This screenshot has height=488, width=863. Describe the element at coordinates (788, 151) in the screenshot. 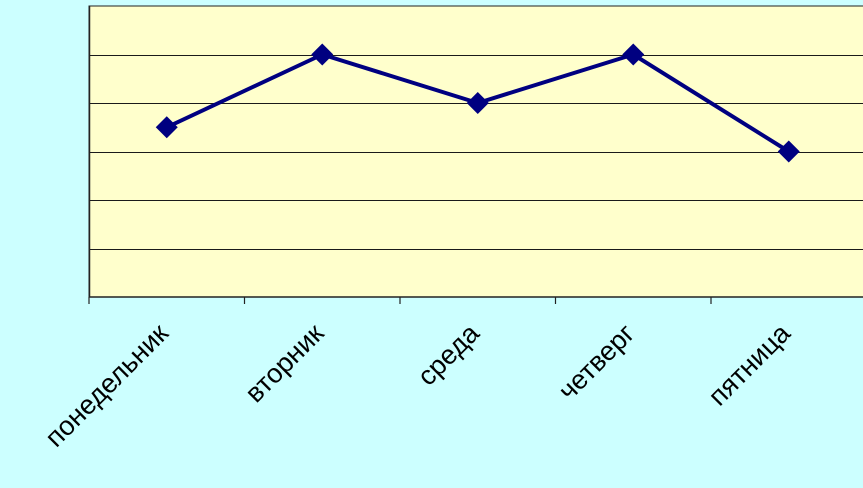

I see `data-point-пятница` at that location.